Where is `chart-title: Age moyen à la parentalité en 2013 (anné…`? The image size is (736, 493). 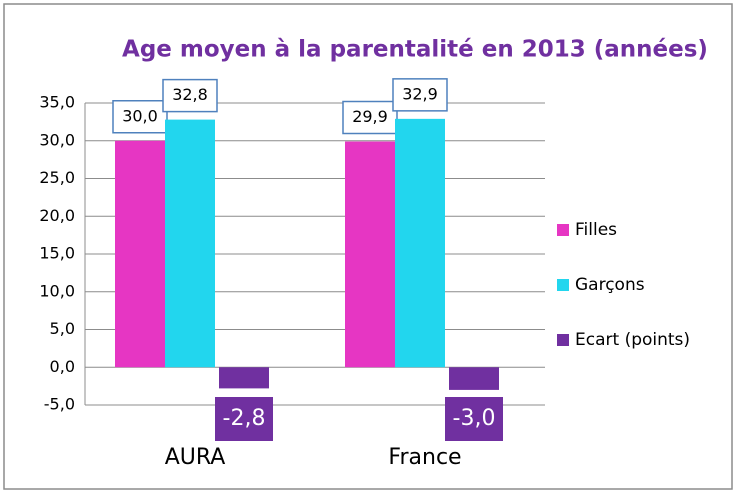
chart-title: Age moyen à la parentalité en 2013 (anné… is located at coordinates (415, 50).